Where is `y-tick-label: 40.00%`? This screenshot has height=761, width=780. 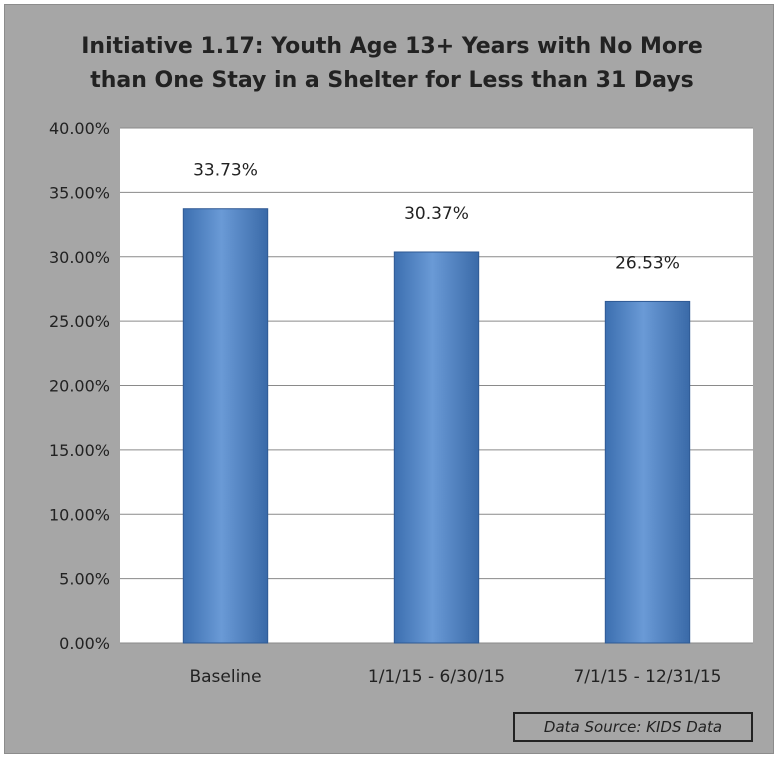
y-tick-label: 40.00% is located at coordinates (79, 128).